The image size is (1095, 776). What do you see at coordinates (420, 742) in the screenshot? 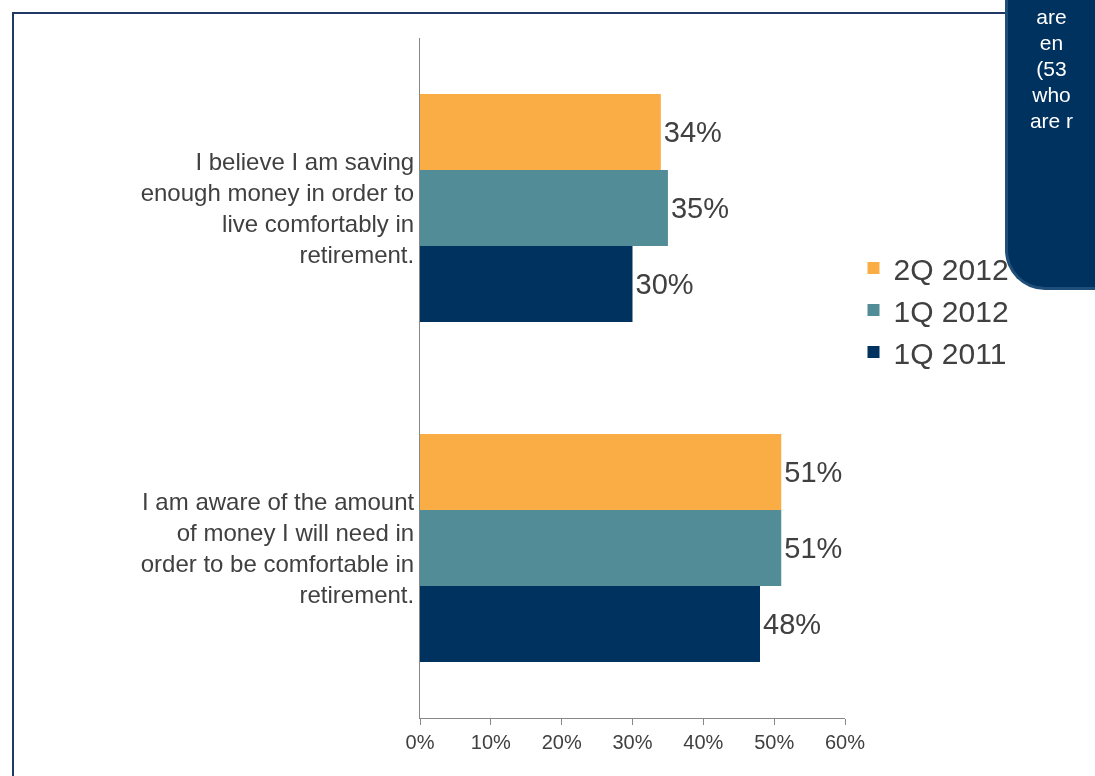
I see `x-tick-label: 0%` at bounding box center [420, 742].